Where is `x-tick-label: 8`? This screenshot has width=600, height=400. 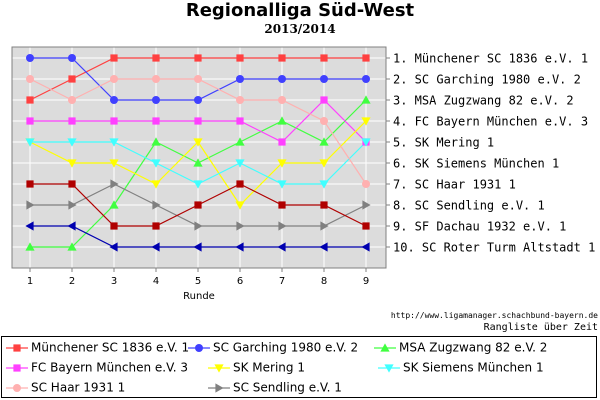 x-tick-label: 8 is located at coordinates (324, 281).